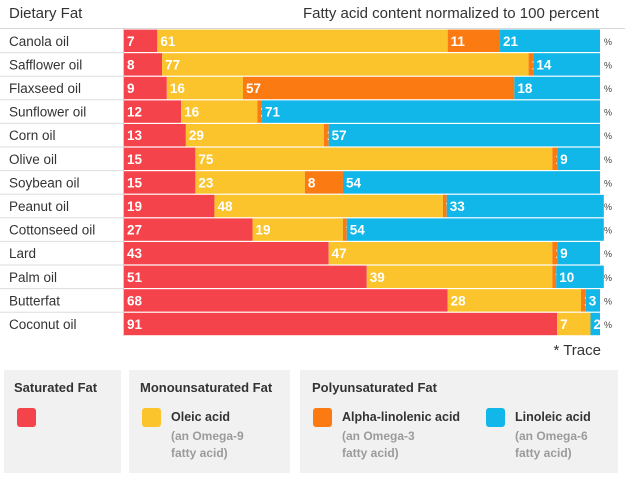 The height and width of the screenshot is (483, 625). Describe the element at coordinates (226, 445) in the screenshot. I see `oleic-note: (an Omega-9 fatty acid)` at that location.